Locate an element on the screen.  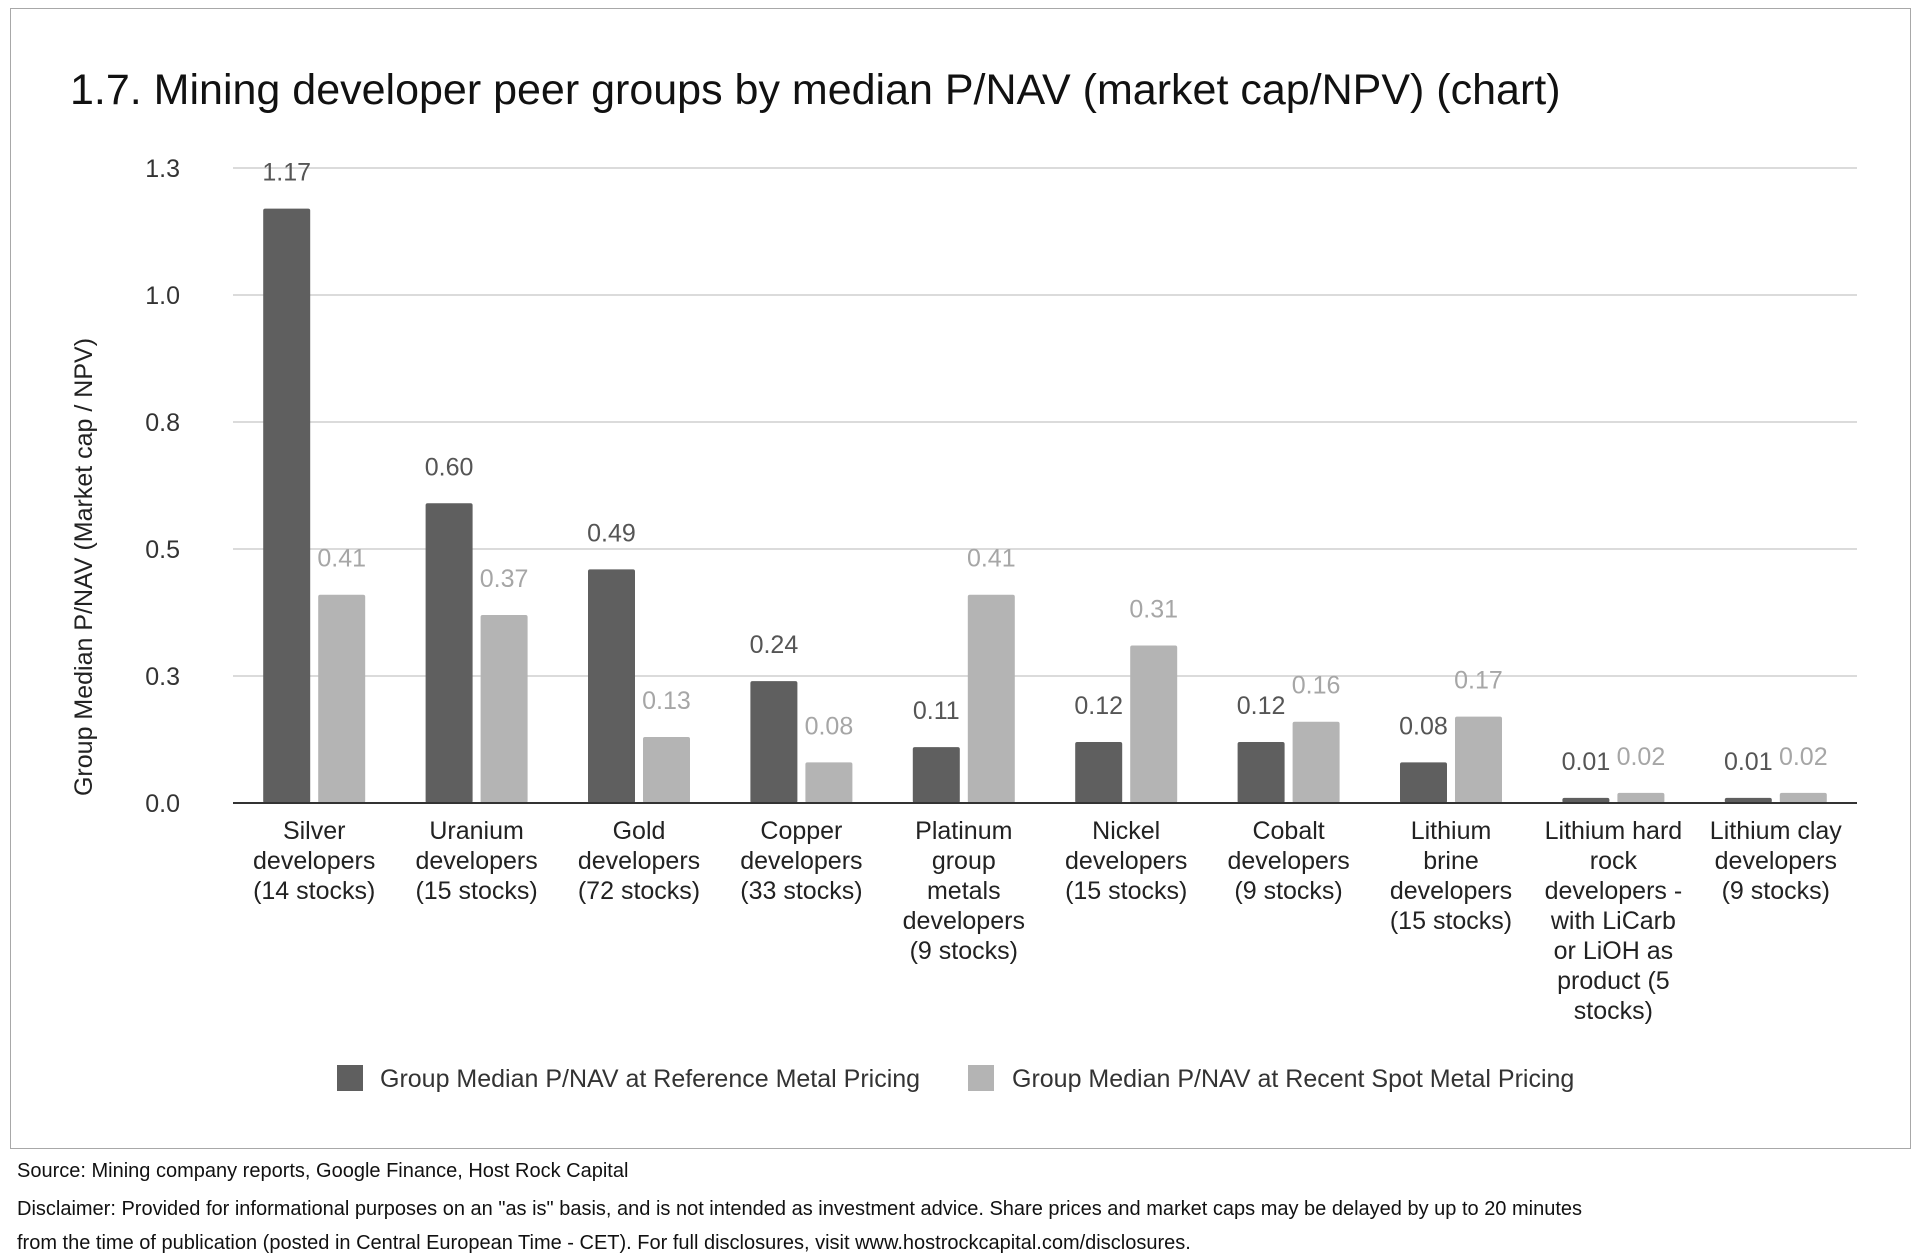
legend-swatch-spot is located at coordinates (981, 1078).